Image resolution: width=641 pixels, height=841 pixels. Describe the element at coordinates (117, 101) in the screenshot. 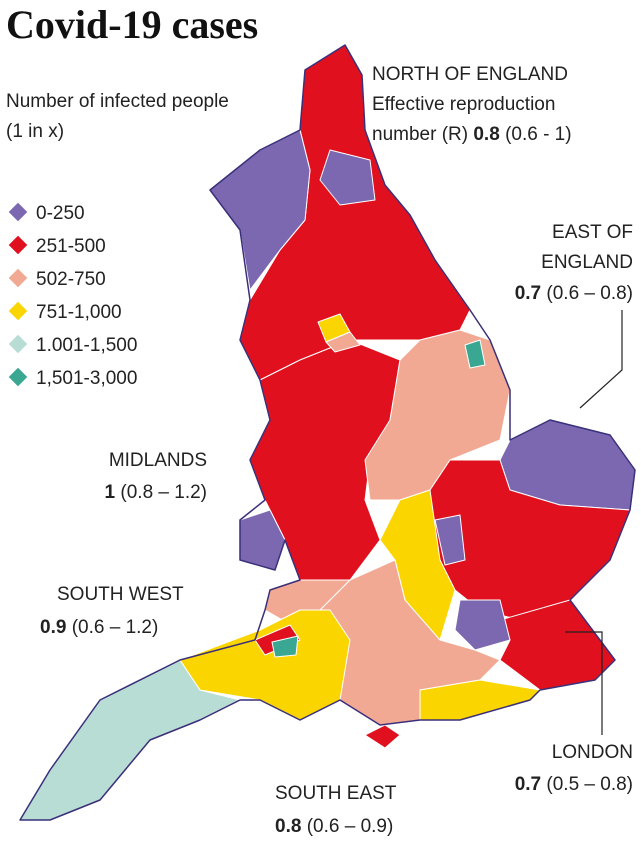

I see `subtitle: Number of infected people` at that location.